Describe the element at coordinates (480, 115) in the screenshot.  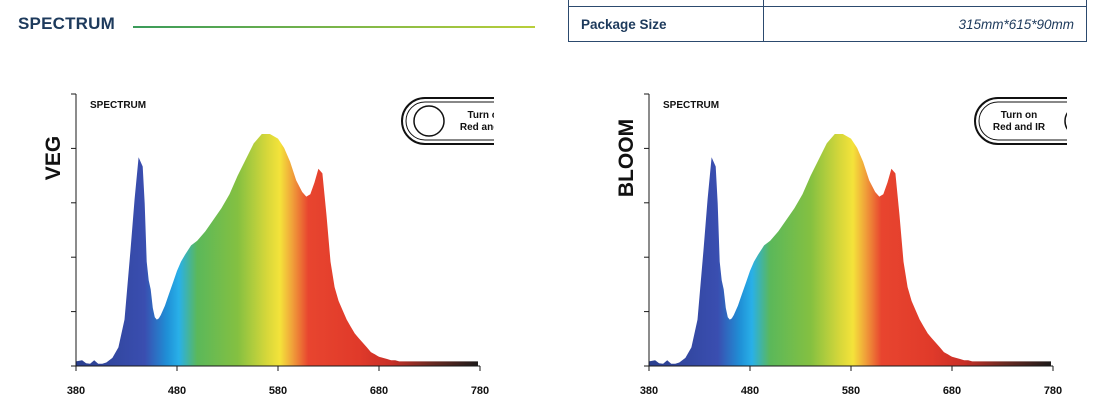
I see `toggle-label-line1: Turn off` at that location.